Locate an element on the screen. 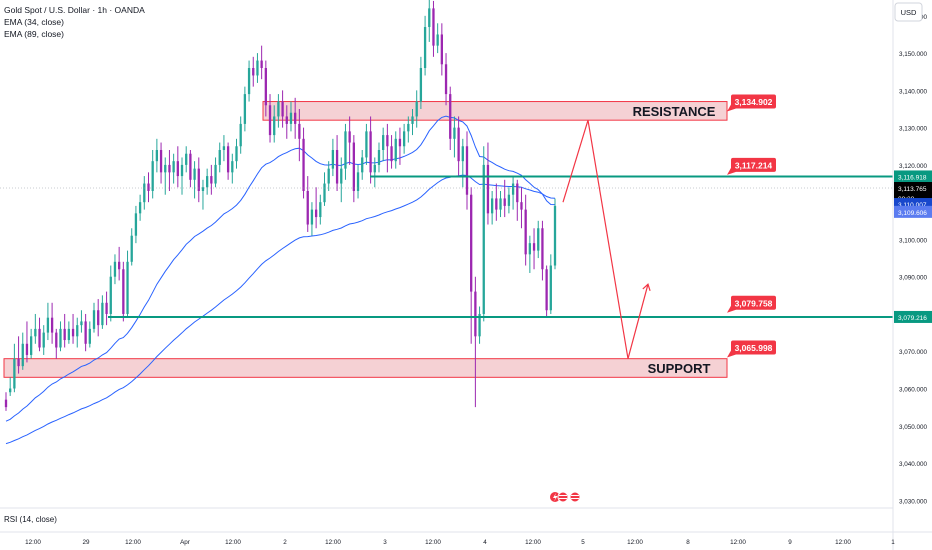 This screenshot has height=550, width=932. projection-line is located at coordinates (605, 239).